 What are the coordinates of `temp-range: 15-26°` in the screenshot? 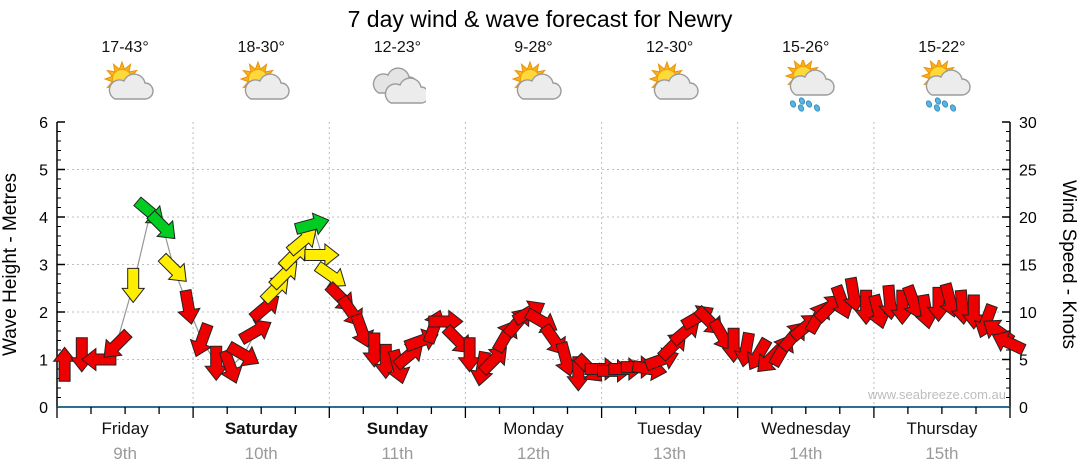 It's located at (806, 47).